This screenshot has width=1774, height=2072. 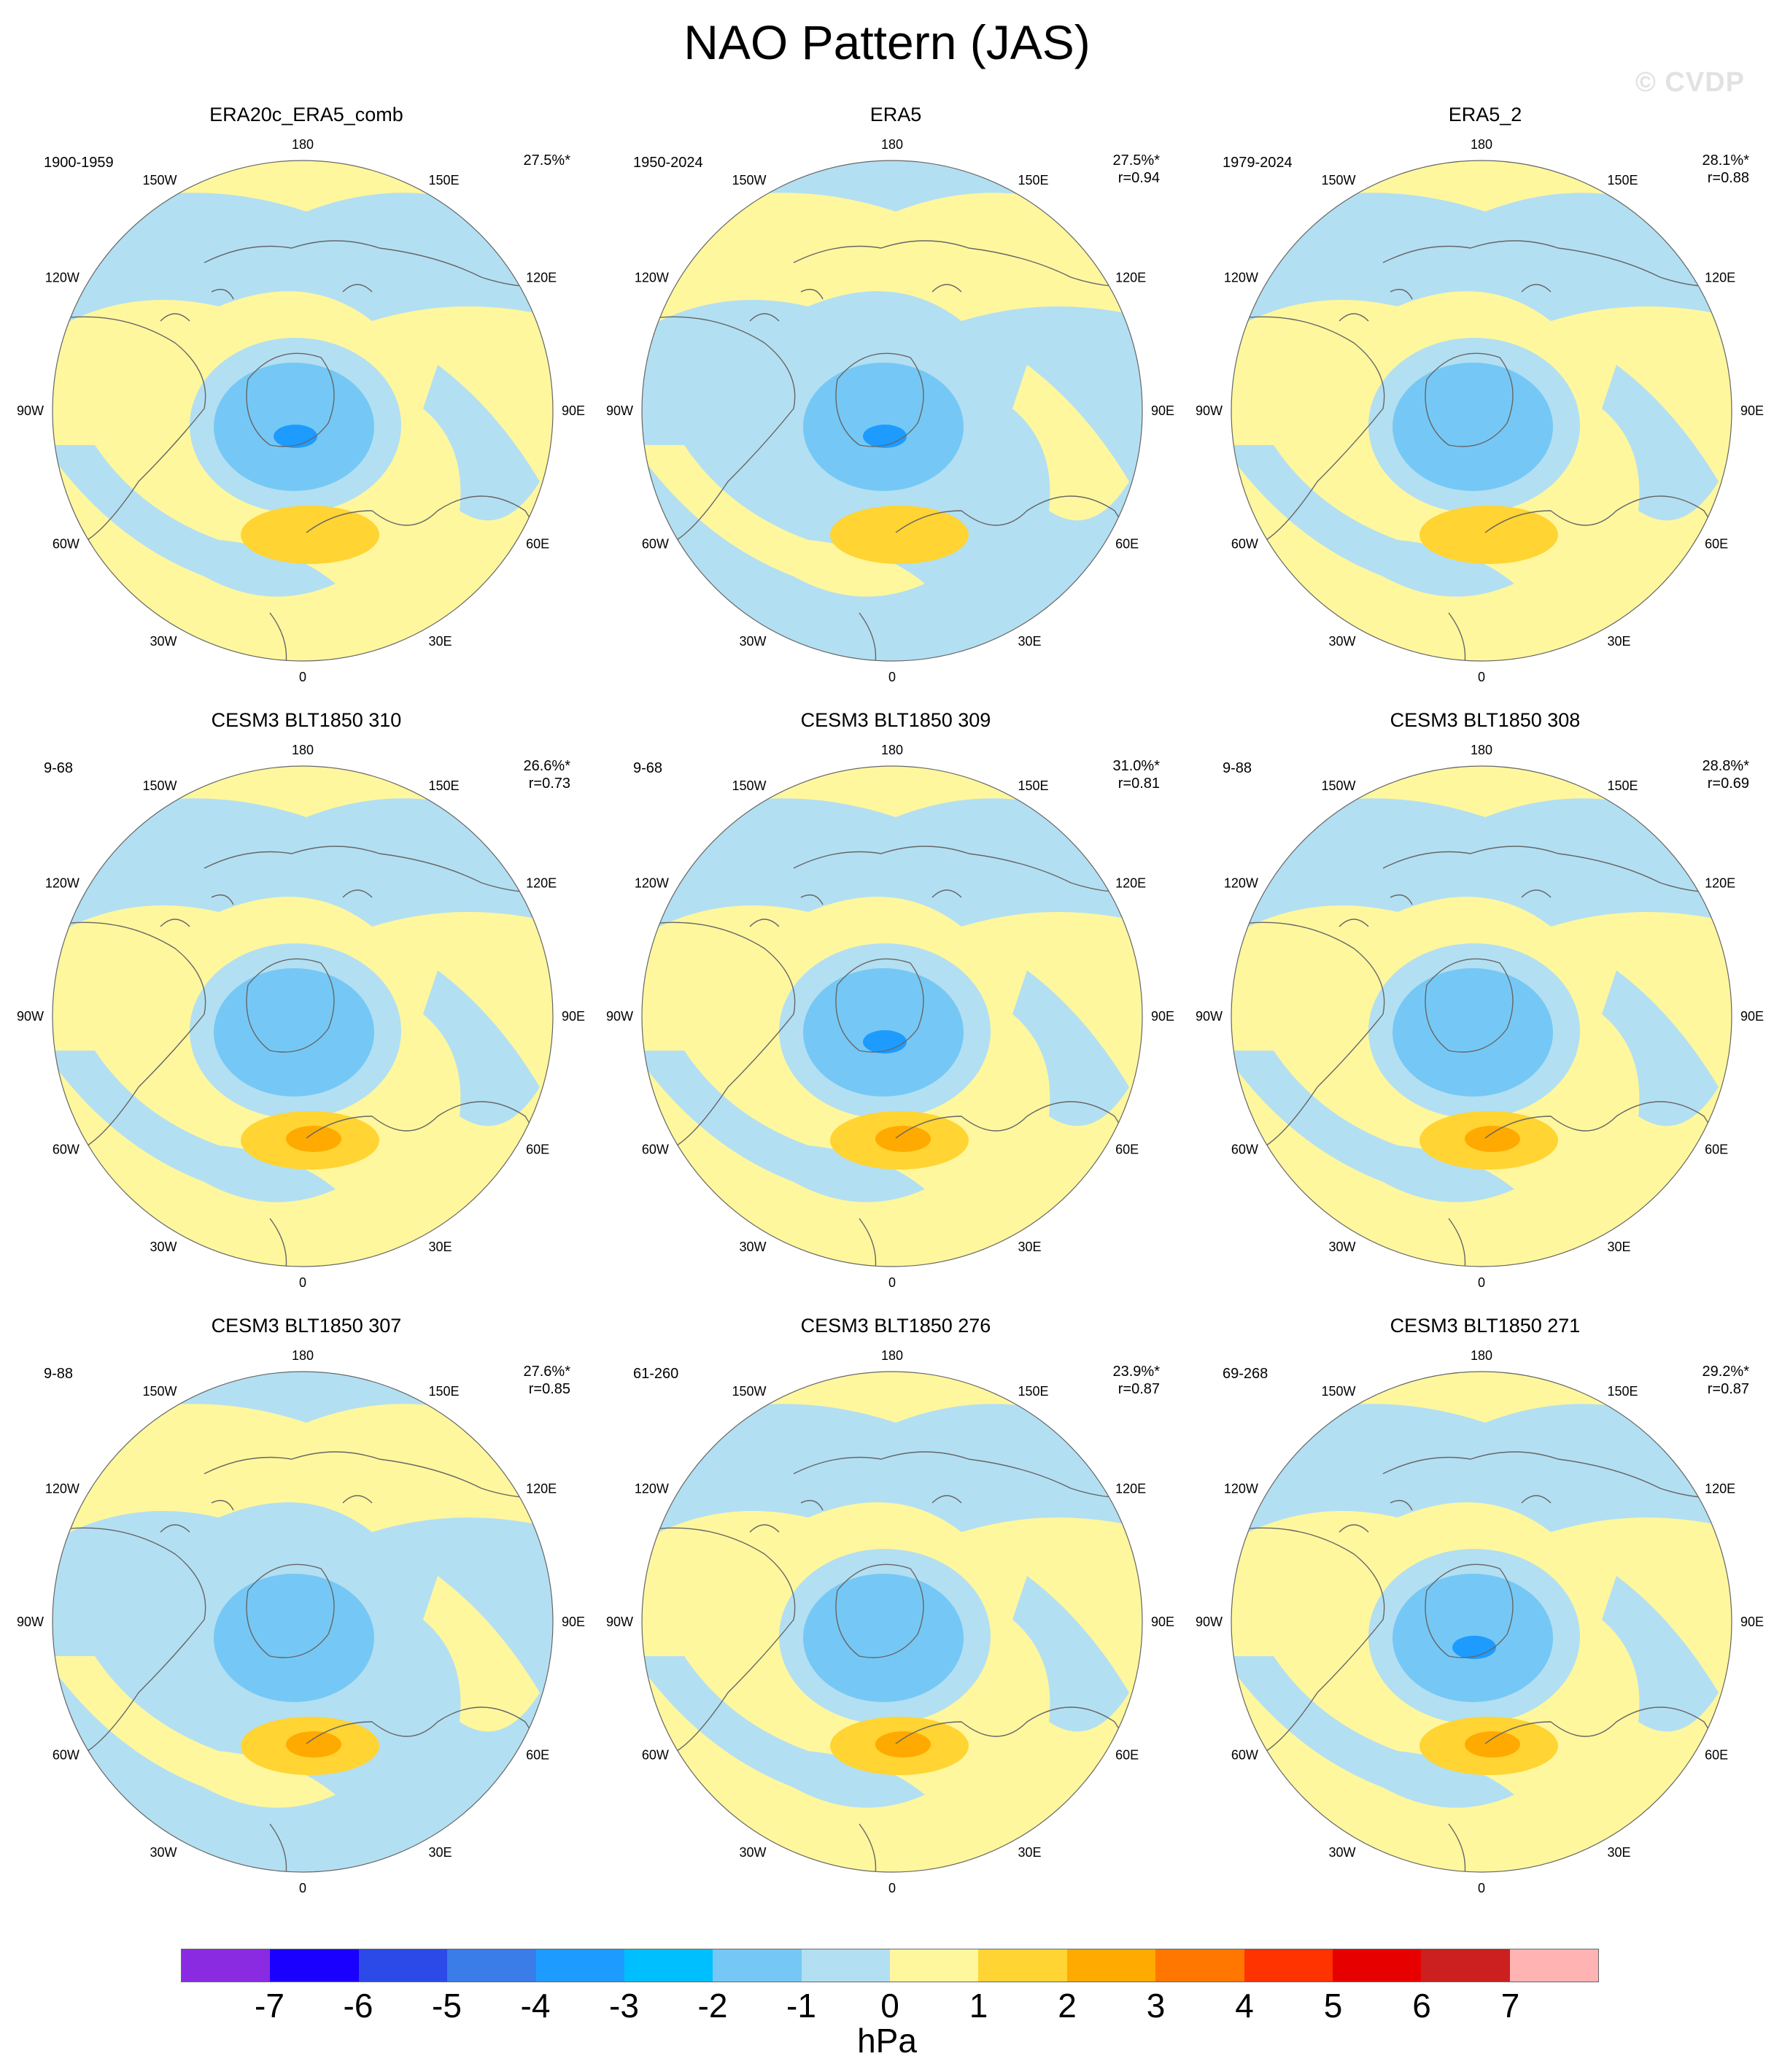 What do you see at coordinates (306, 1326) in the screenshot?
I see `panel-title: CESM3 BLT1850 307` at bounding box center [306, 1326].